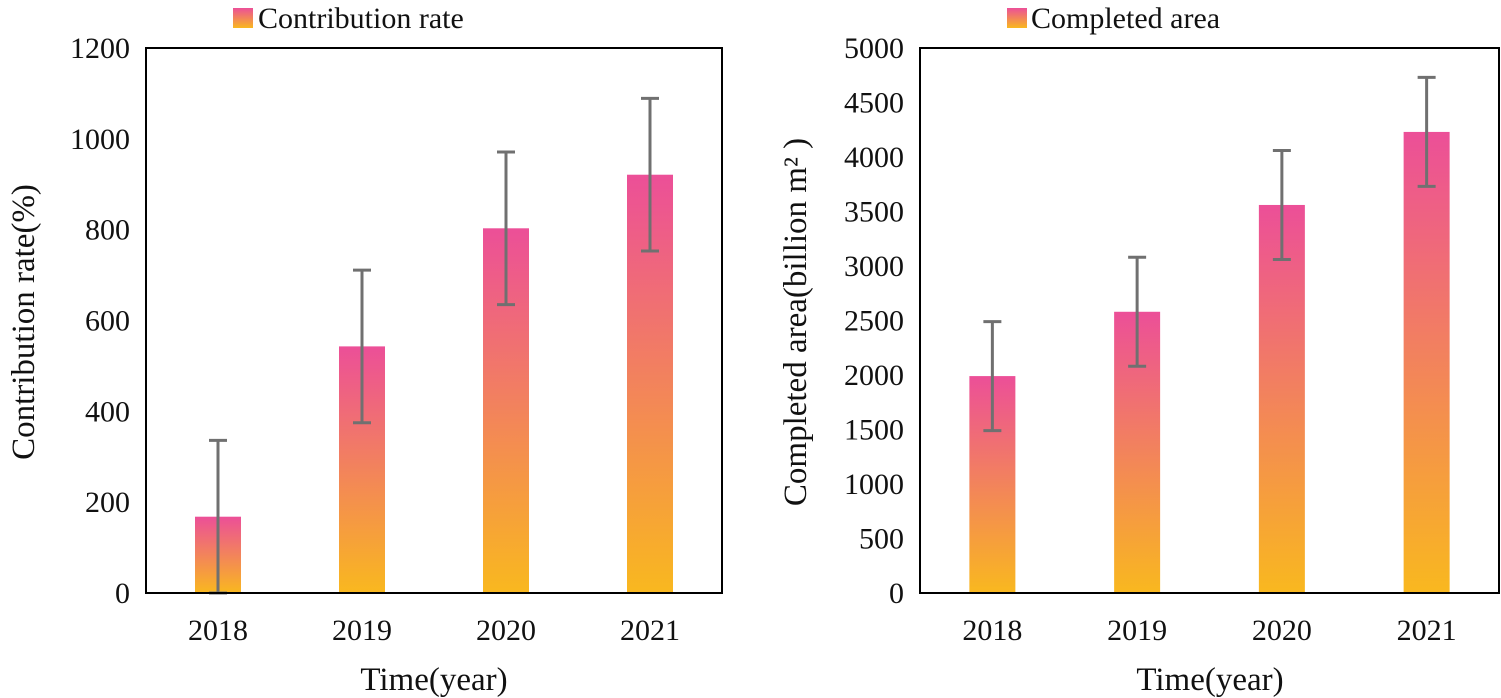  I want to click on y-tick-label: 200, so click(107, 502).